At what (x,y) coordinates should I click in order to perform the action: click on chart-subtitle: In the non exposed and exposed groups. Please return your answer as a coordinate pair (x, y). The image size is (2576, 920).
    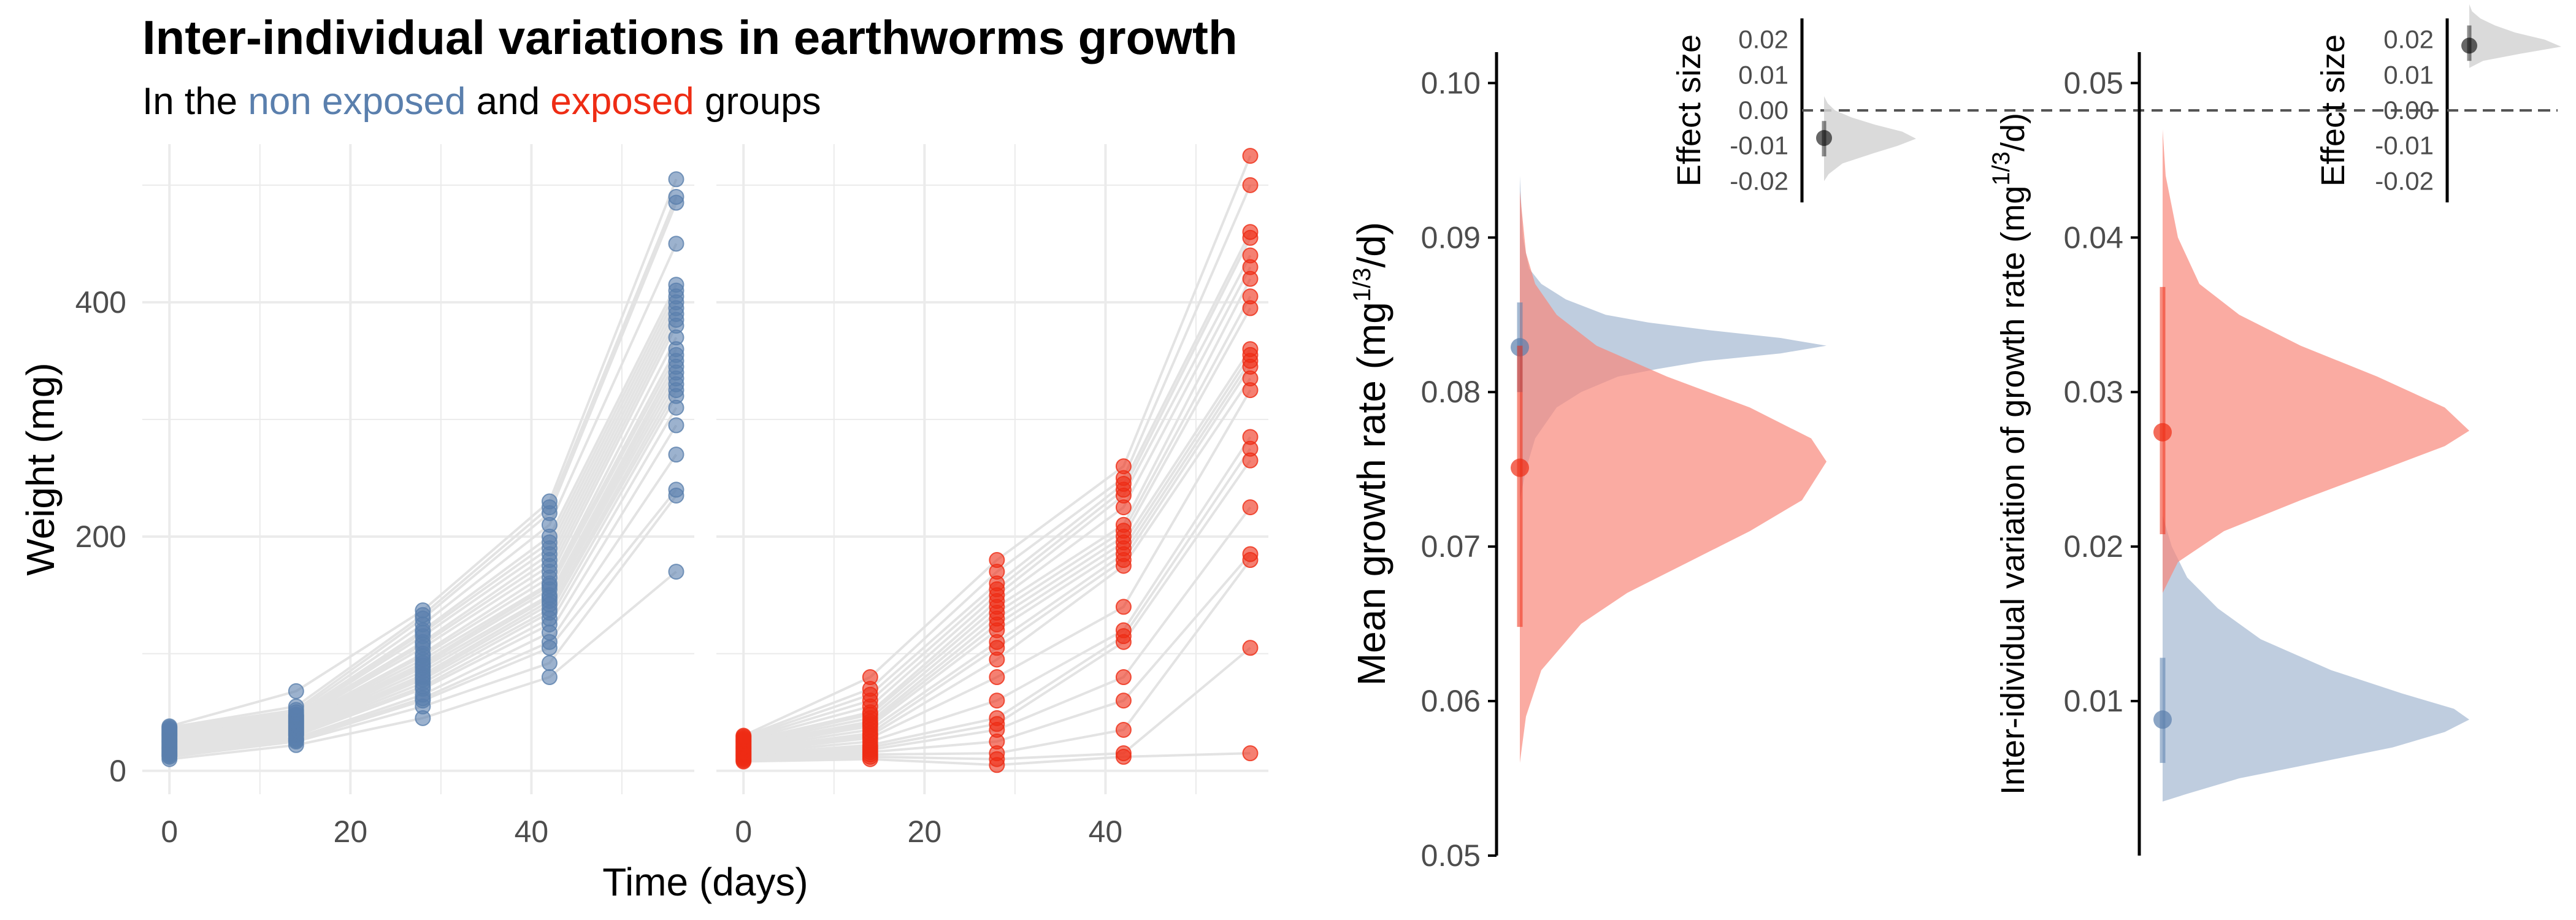
    Looking at the image, I should click on (481, 101).